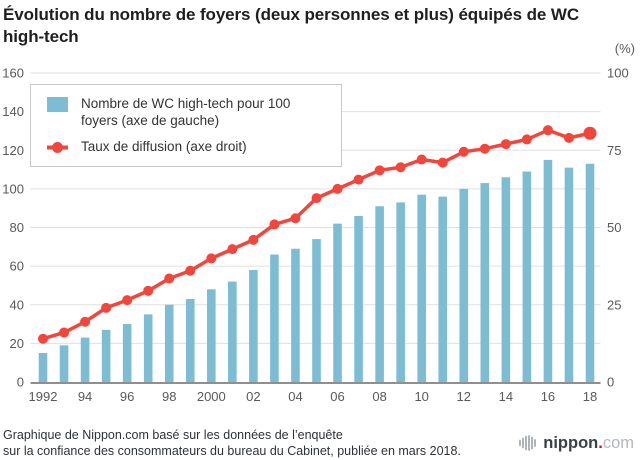 The width and height of the screenshot is (640, 460). What do you see at coordinates (211, 396) in the screenshot?
I see `x-axis-tick-label: 2000` at bounding box center [211, 396].